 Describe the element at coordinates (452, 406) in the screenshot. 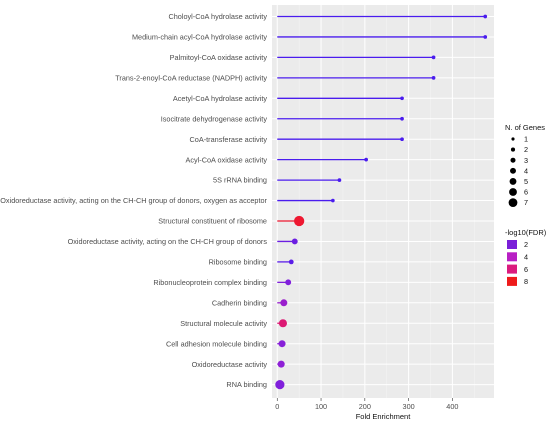

I see `x-tick-label: 400` at that location.